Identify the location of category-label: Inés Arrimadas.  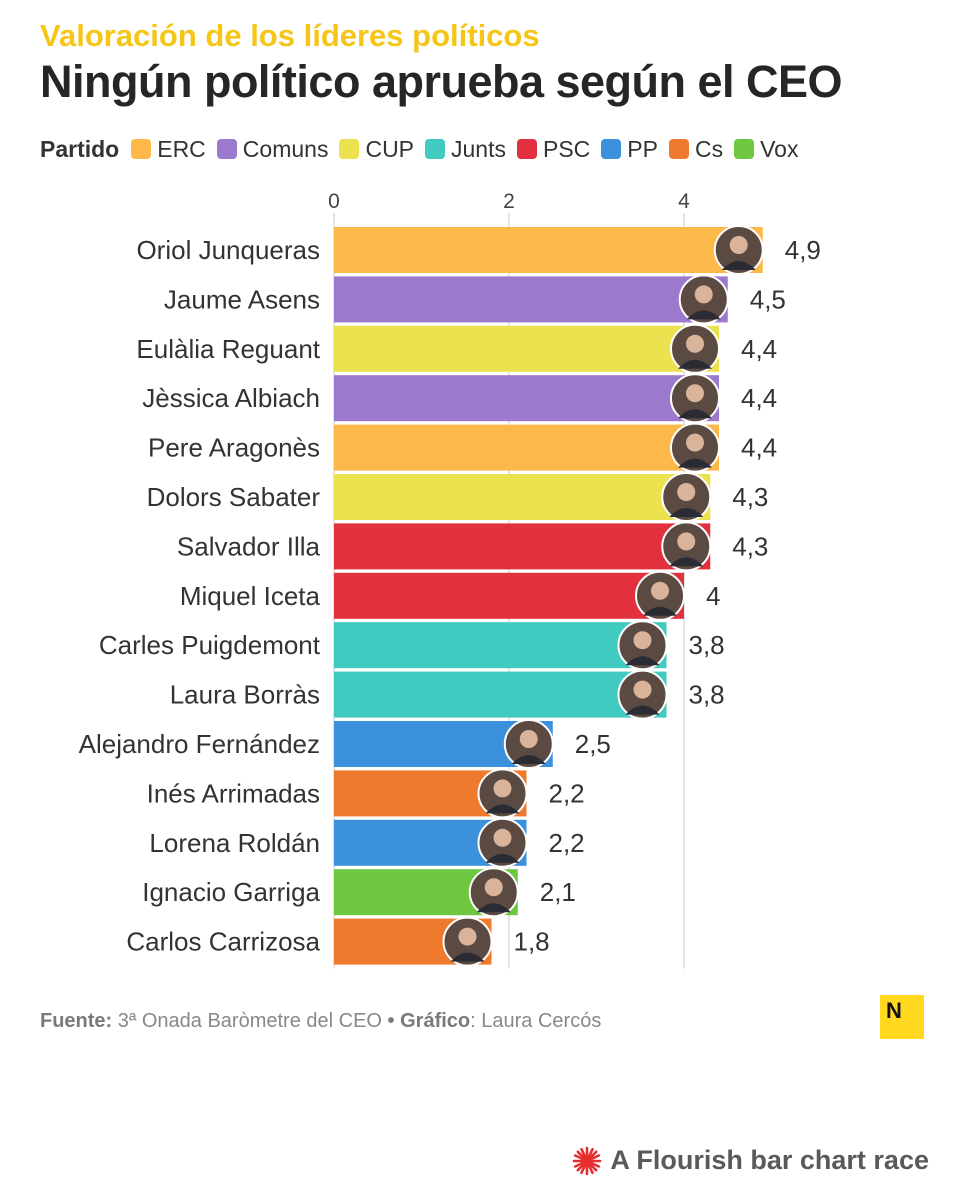
(233, 793).